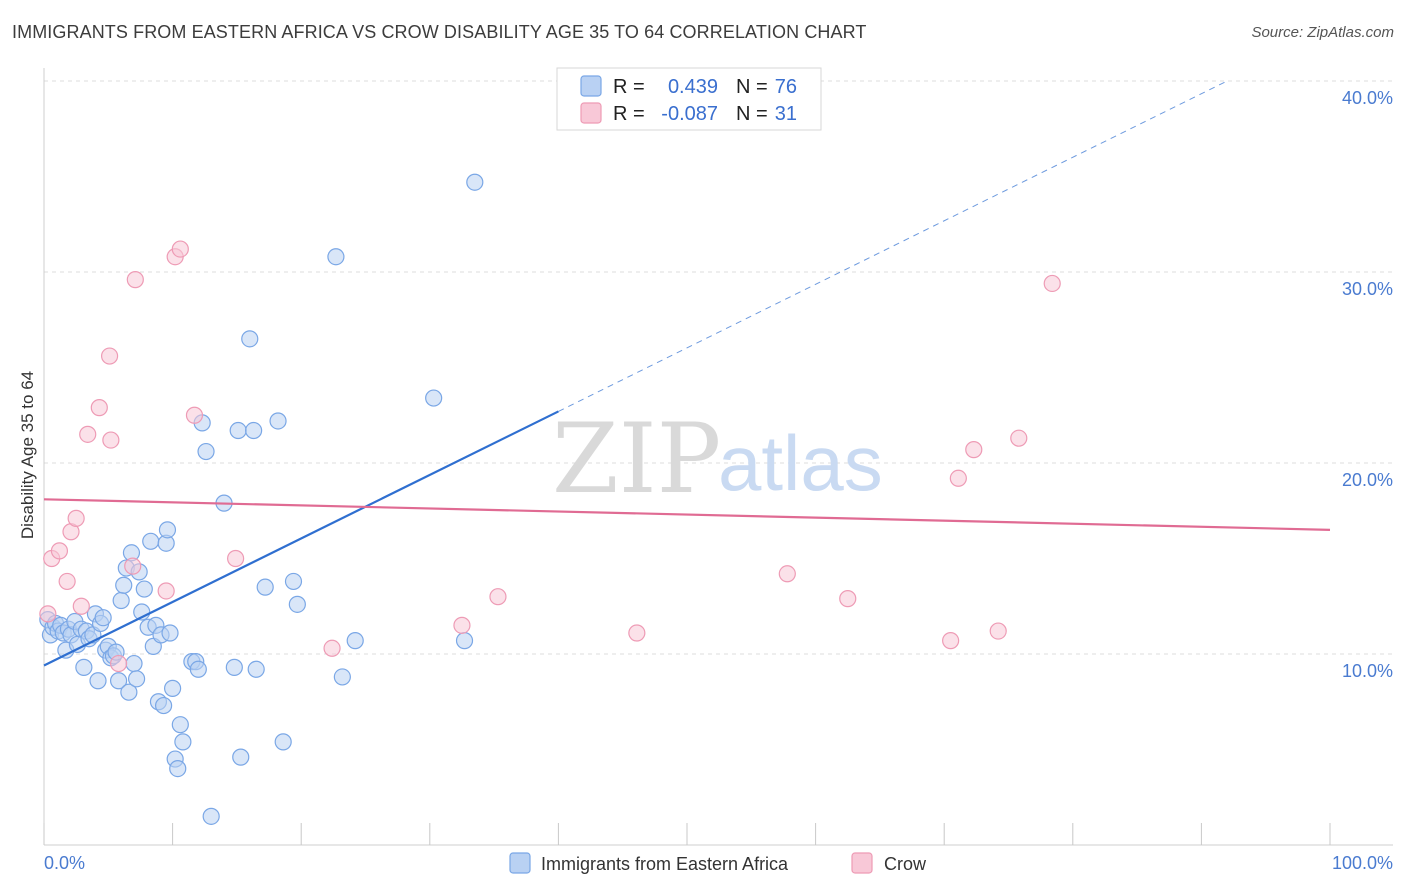 The height and width of the screenshot is (892, 1406). What do you see at coordinates (1367, 480) in the screenshot?
I see `y-tick-label-1: 20.0%` at bounding box center [1367, 480].